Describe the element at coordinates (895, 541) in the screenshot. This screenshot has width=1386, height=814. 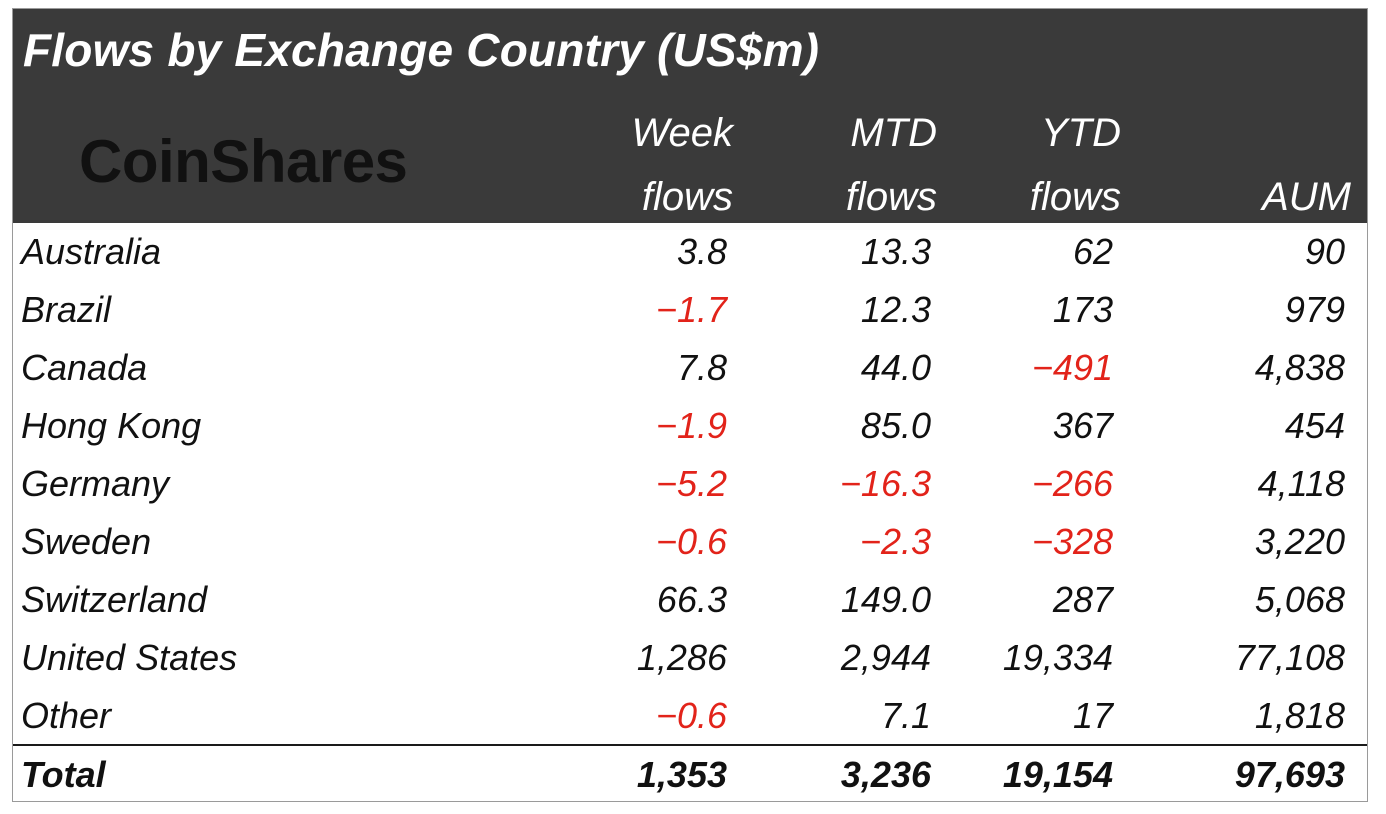
I see `mtd-flows-cell: −2.3` at that location.